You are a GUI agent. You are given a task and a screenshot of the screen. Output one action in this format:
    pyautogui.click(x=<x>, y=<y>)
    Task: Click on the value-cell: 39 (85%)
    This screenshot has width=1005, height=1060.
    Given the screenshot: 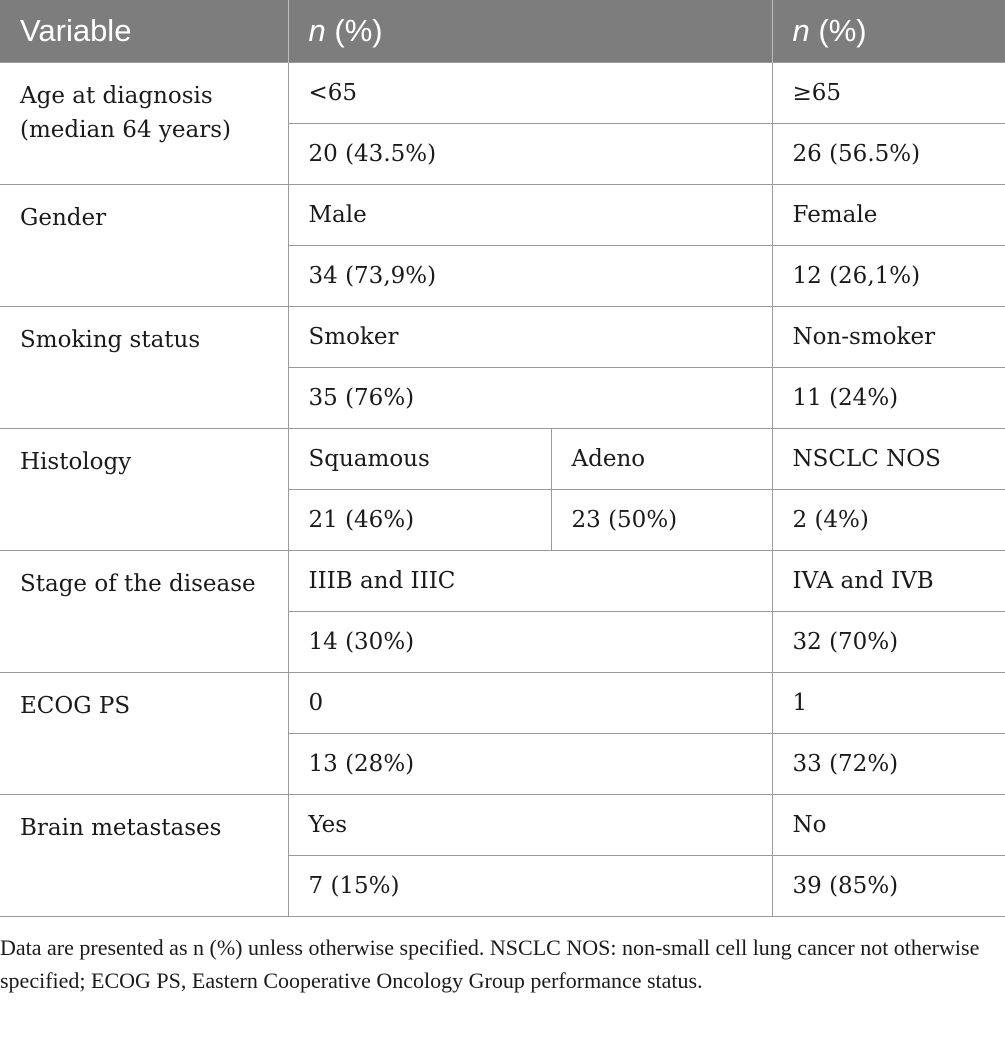 What is the action you would take?
    pyautogui.click(x=888, y=885)
    